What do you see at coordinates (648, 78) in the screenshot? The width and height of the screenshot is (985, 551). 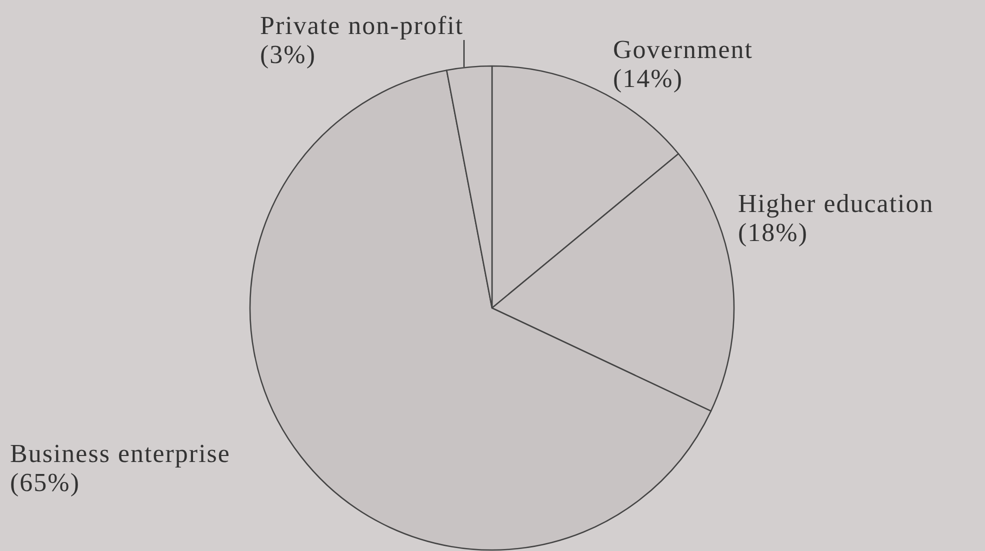 I see `data-label: (14%)` at bounding box center [648, 78].